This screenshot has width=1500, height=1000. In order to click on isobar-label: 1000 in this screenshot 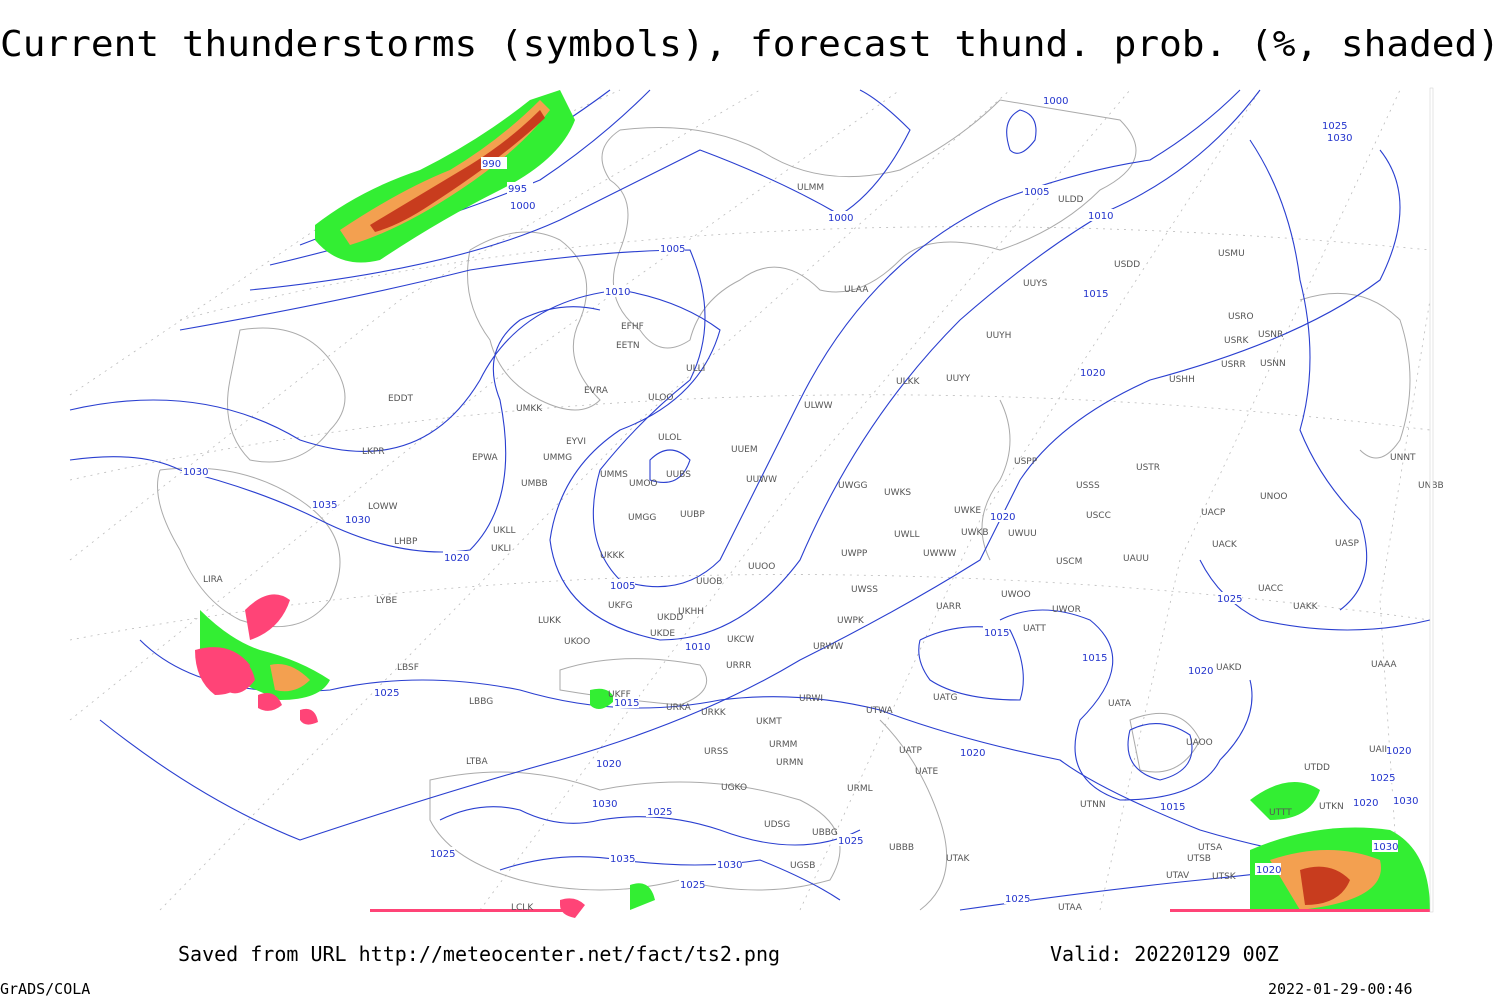, I will do `click(522, 206)`.